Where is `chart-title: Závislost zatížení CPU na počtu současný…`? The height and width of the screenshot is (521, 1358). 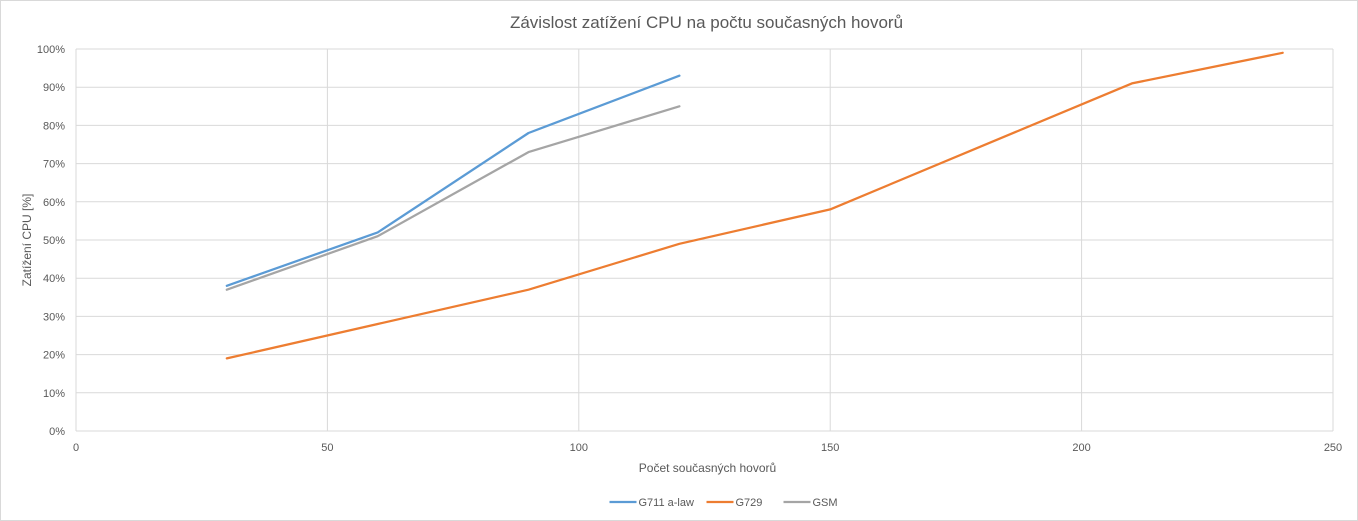 chart-title: Závislost zatížení CPU na počtu současný… is located at coordinates (706, 22).